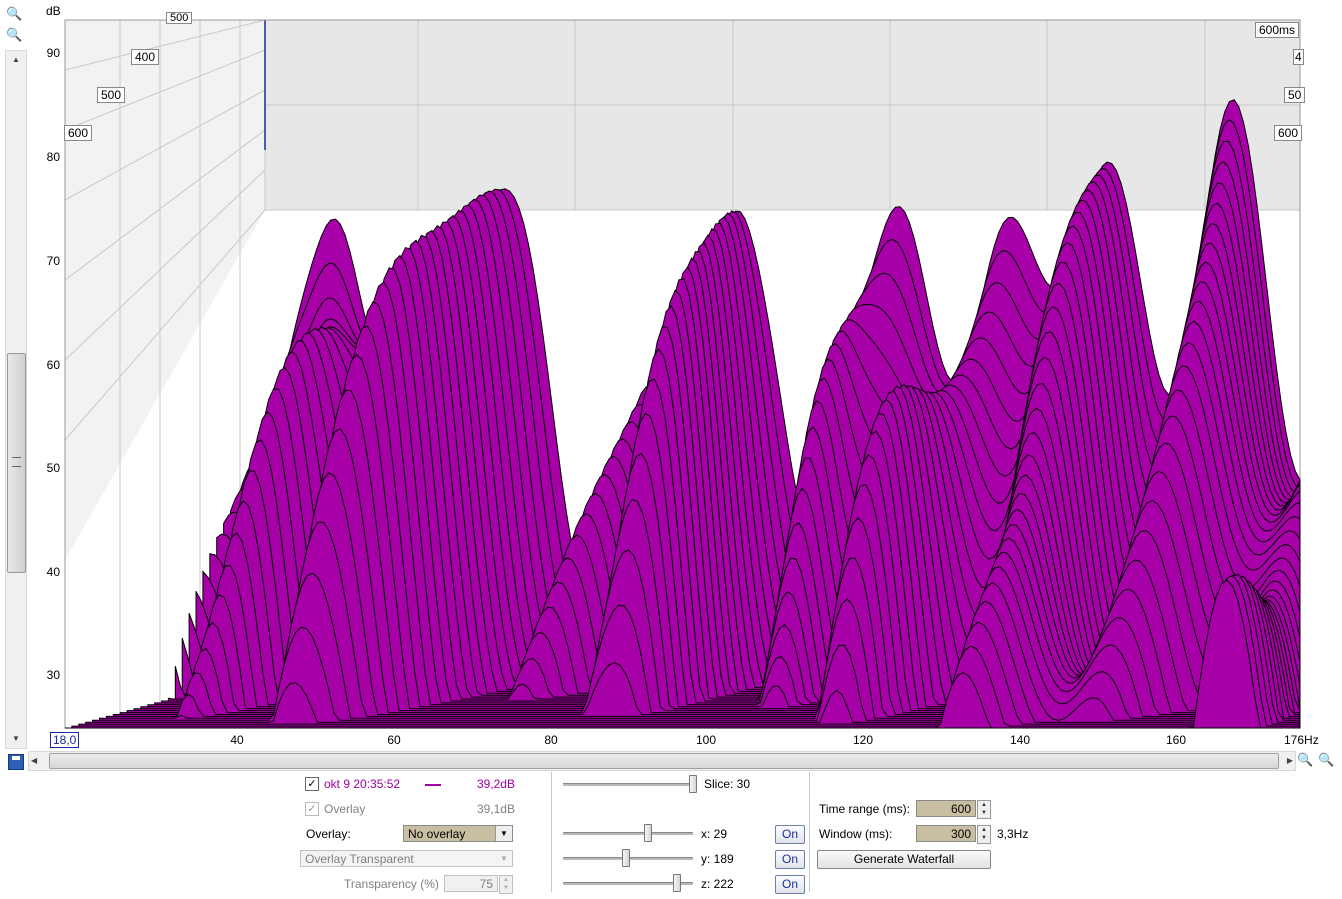 The width and height of the screenshot is (1342, 899). What do you see at coordinates (946, 808) in the screenshot?
I see `time-range-input: 600` at bounding box center [946, 808].